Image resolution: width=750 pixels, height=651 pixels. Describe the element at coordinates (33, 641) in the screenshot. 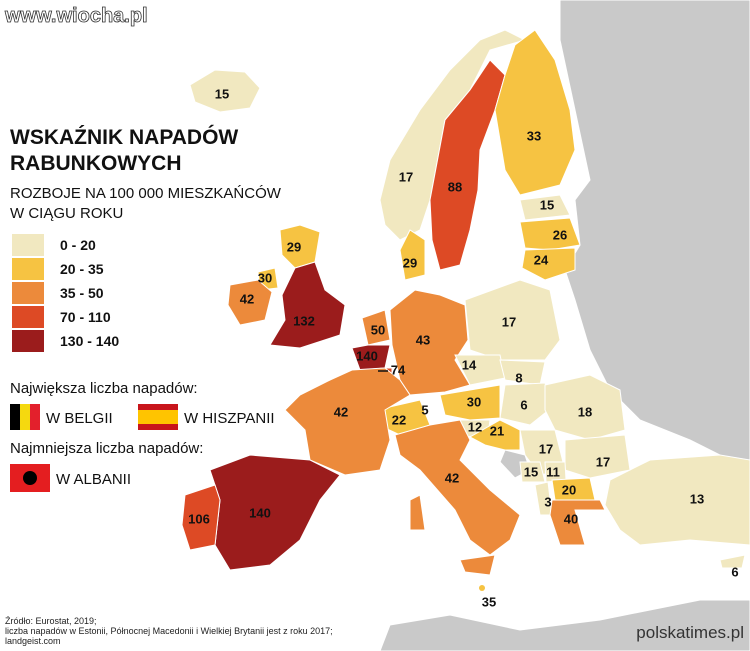

I see `source: landgeist.com` at that location.